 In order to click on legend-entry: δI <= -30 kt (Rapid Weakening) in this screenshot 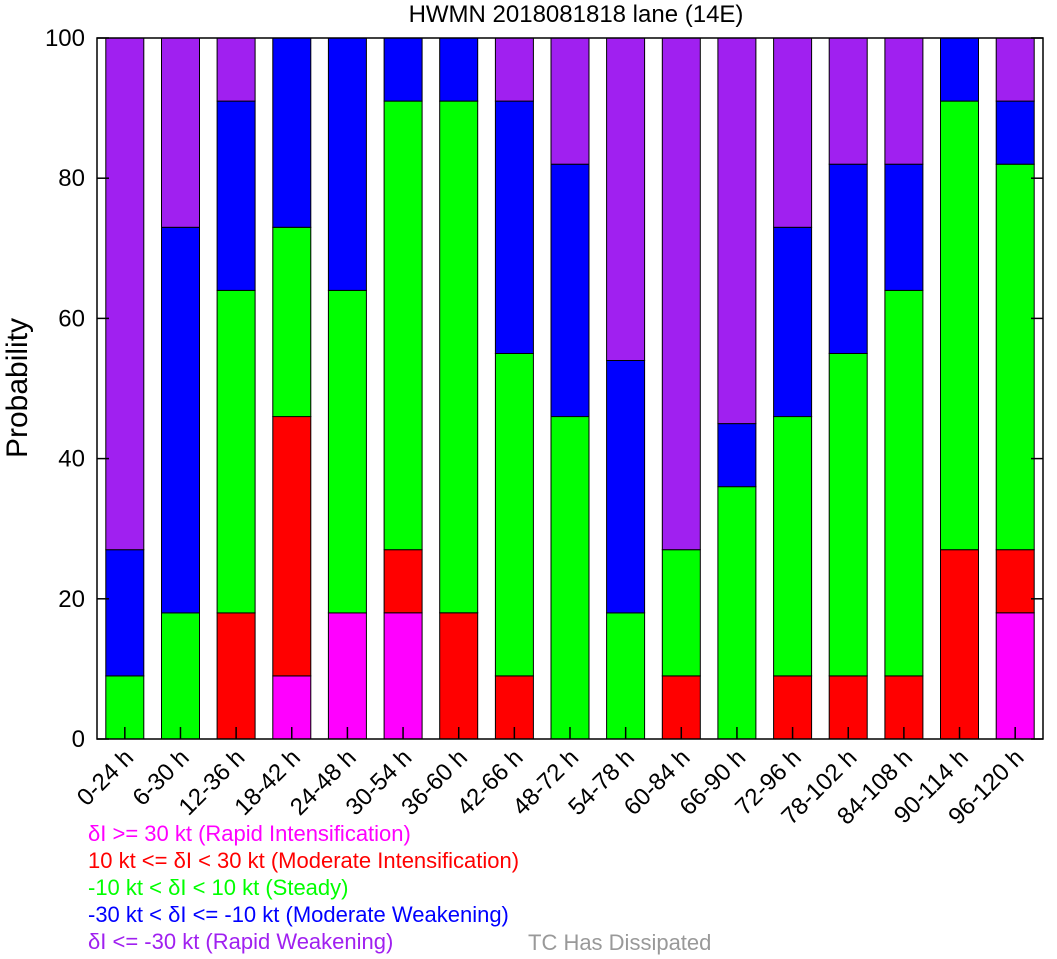, I will do `click(241, 941)`.